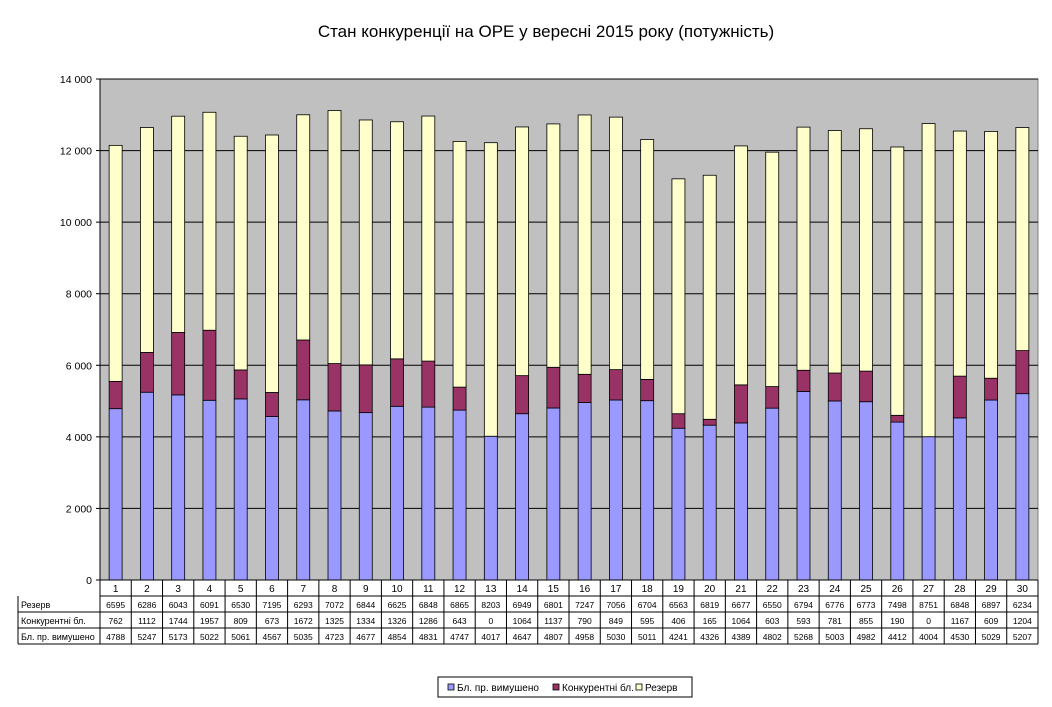 The image size is (1052, 707). I want to click on bar-series1-cat6, so click(272, 404).